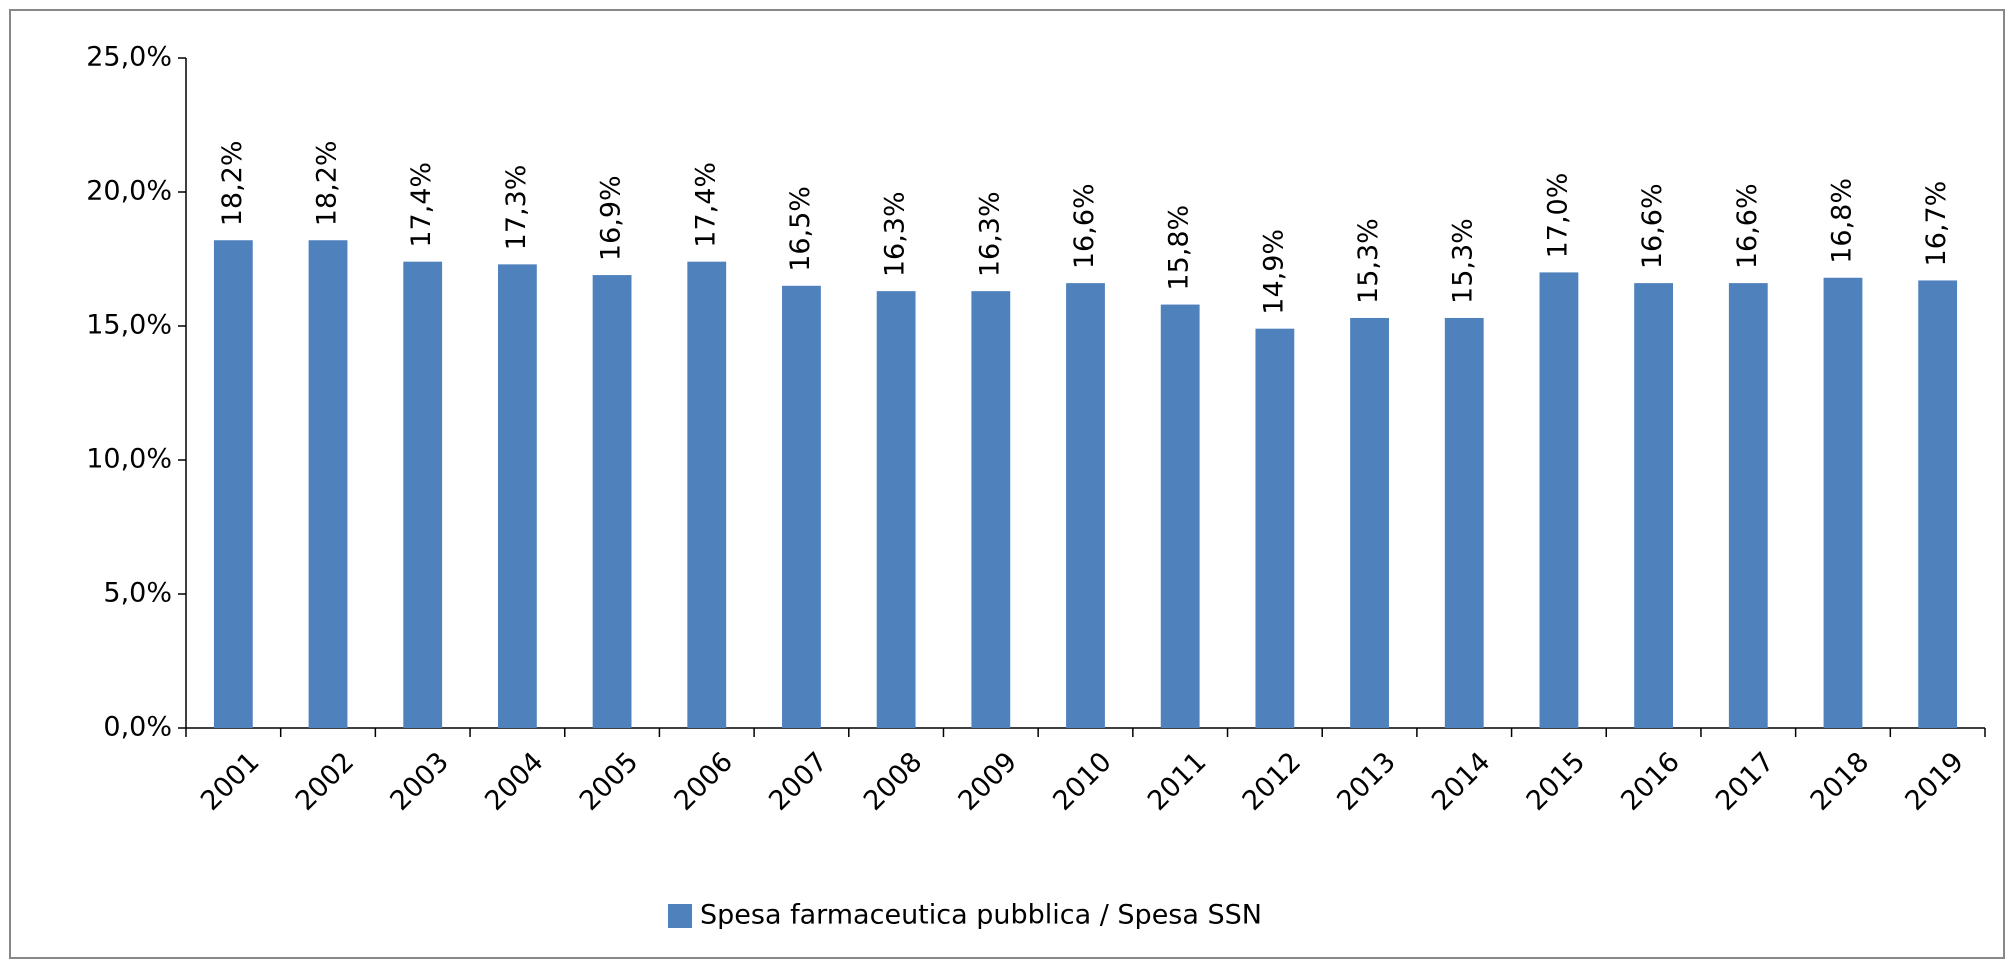 This screenshot has height=968, width=2014. Describe the element at coordinates (137, 727) in the screenshot. I see `y-tick-label: 0,0%` at that location.